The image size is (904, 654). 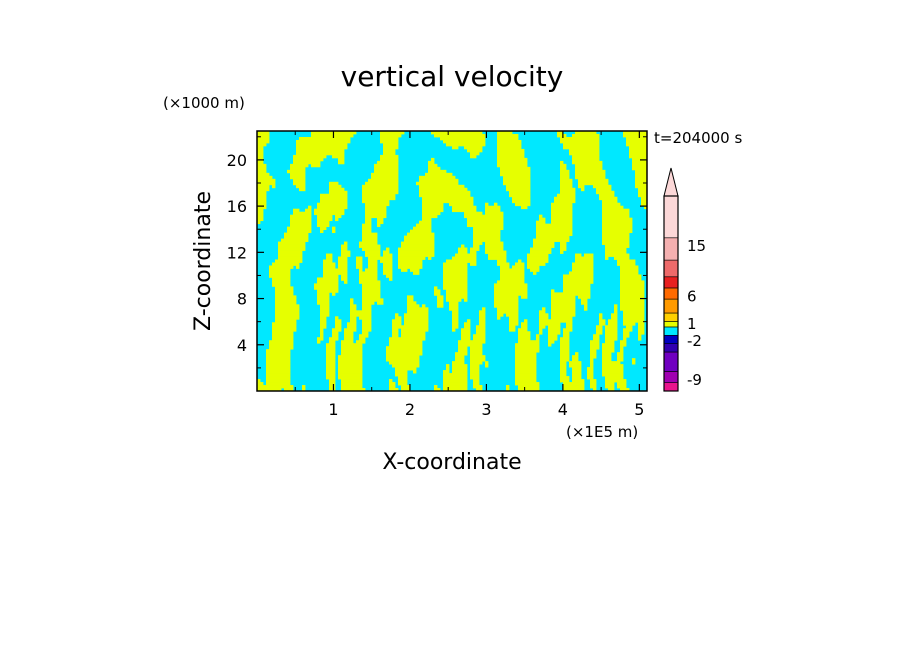 I want to click on colorbar-label: -9, so click(x=694, y=380).